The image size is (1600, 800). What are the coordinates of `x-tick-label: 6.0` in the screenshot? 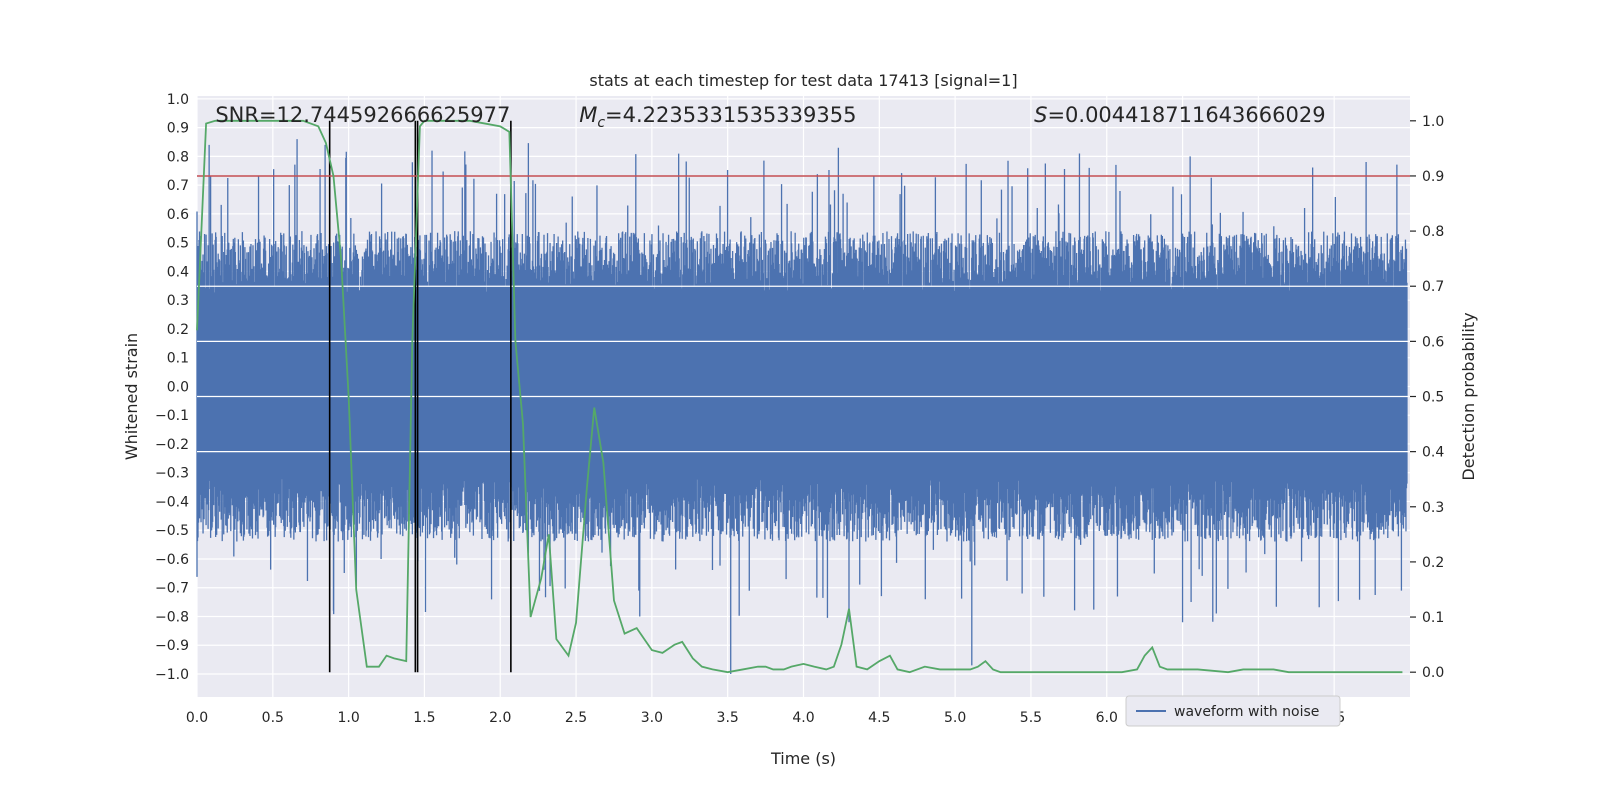 It's located at (1107, 718).